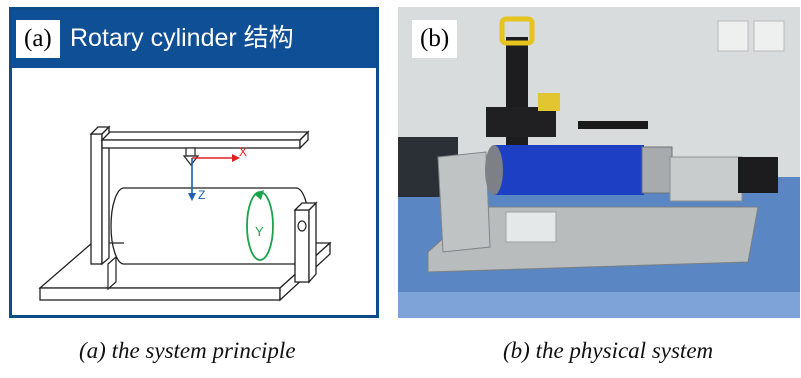  Describe the element at coordinates (259, 195) in the screenshot. I see `y-rotation-arrowhead` at that location.